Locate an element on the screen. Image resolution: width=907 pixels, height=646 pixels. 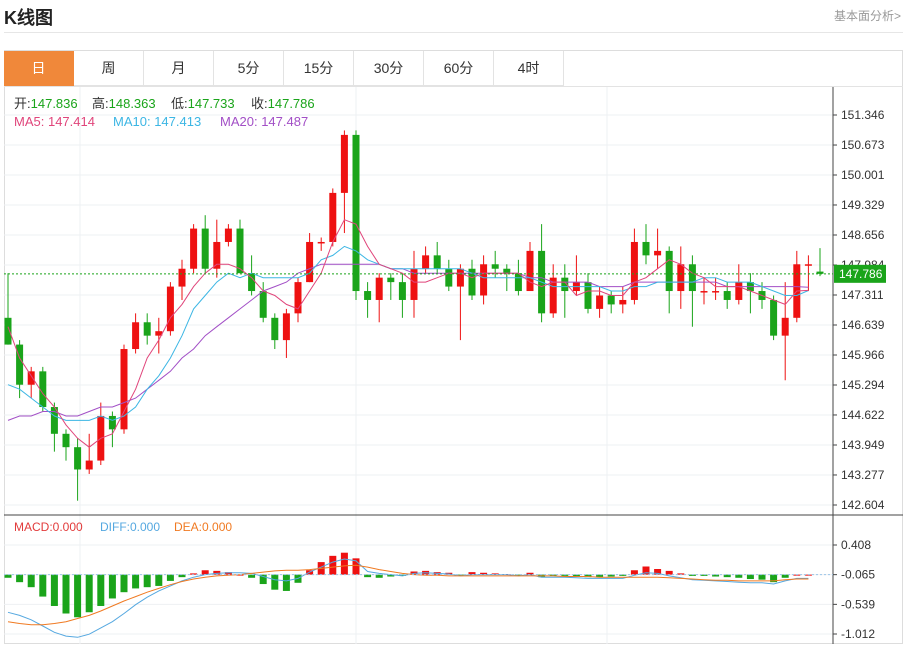
header-divider is located at coordinates (453, 32).